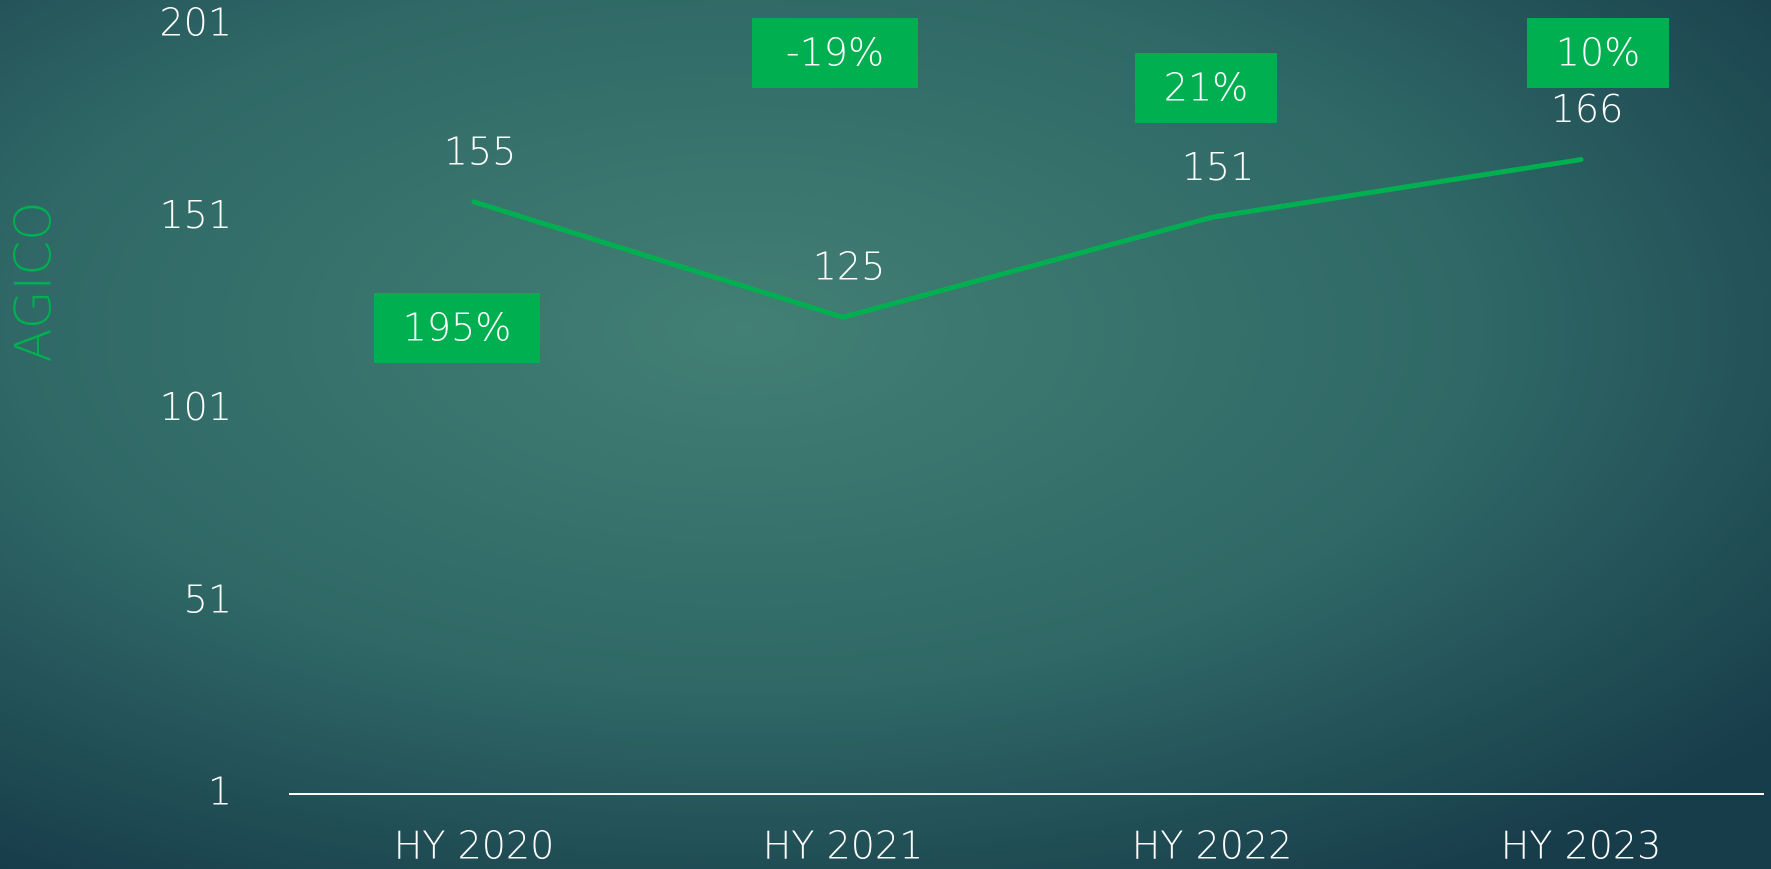 Image resolution: width=1771 pixels, height=869 pixels. Describe the element at coordinates (195, 215) in the screenshot. I see `y-tick-label: 151` at that location.